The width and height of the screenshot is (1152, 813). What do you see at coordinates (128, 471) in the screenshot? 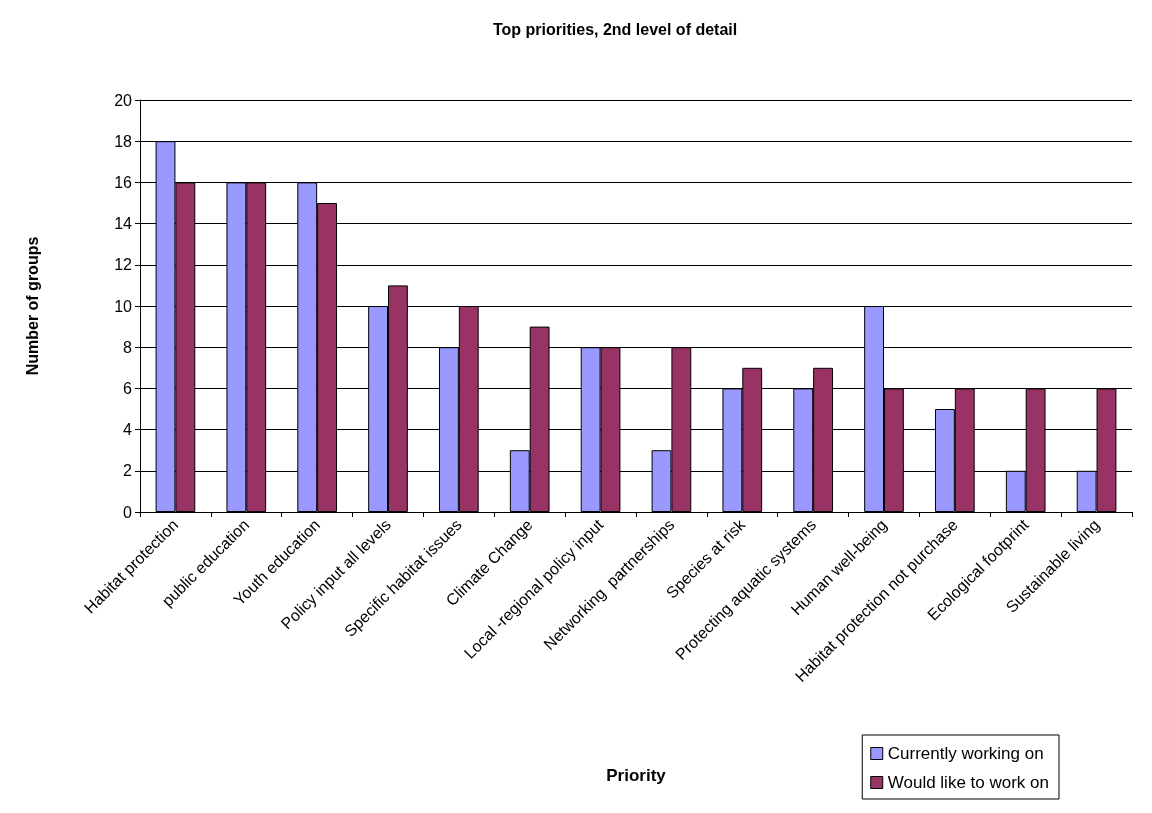
I see `y-tick-label: 2` at bounding box center [128, 471].